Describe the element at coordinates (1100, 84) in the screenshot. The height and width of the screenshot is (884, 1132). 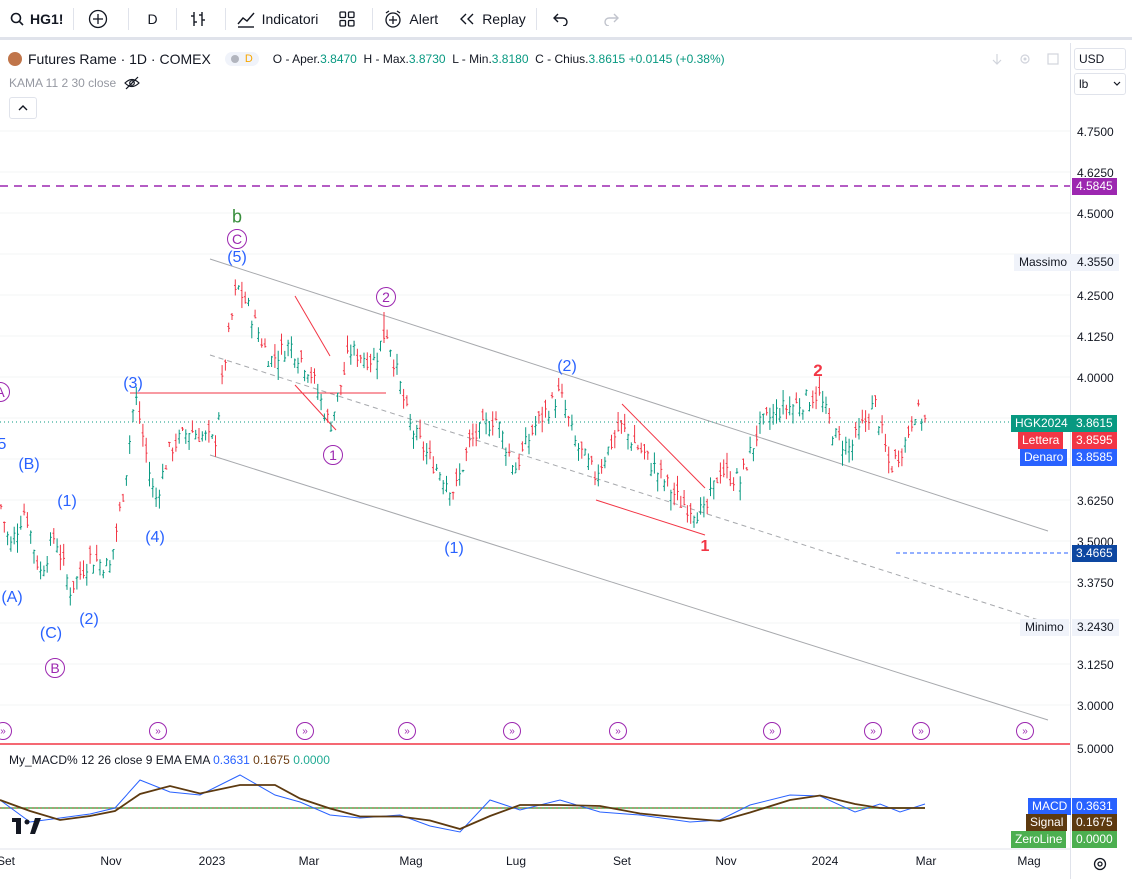
I see `unit-select: lb` at that location.